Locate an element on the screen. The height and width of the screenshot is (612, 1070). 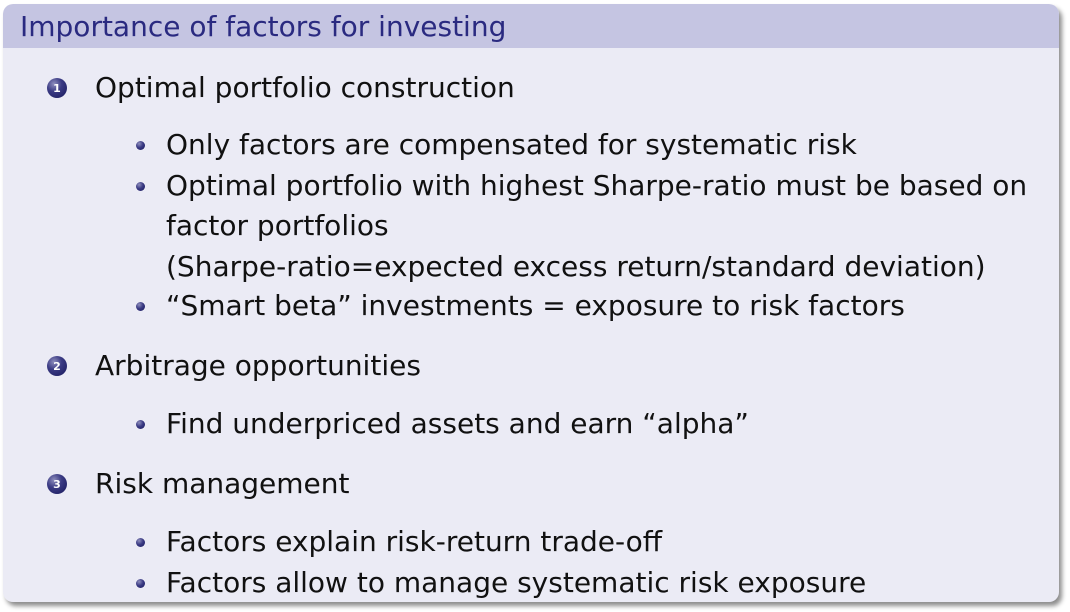
slide-title: Importance of factors for investing is located at coordinates (263, 26).